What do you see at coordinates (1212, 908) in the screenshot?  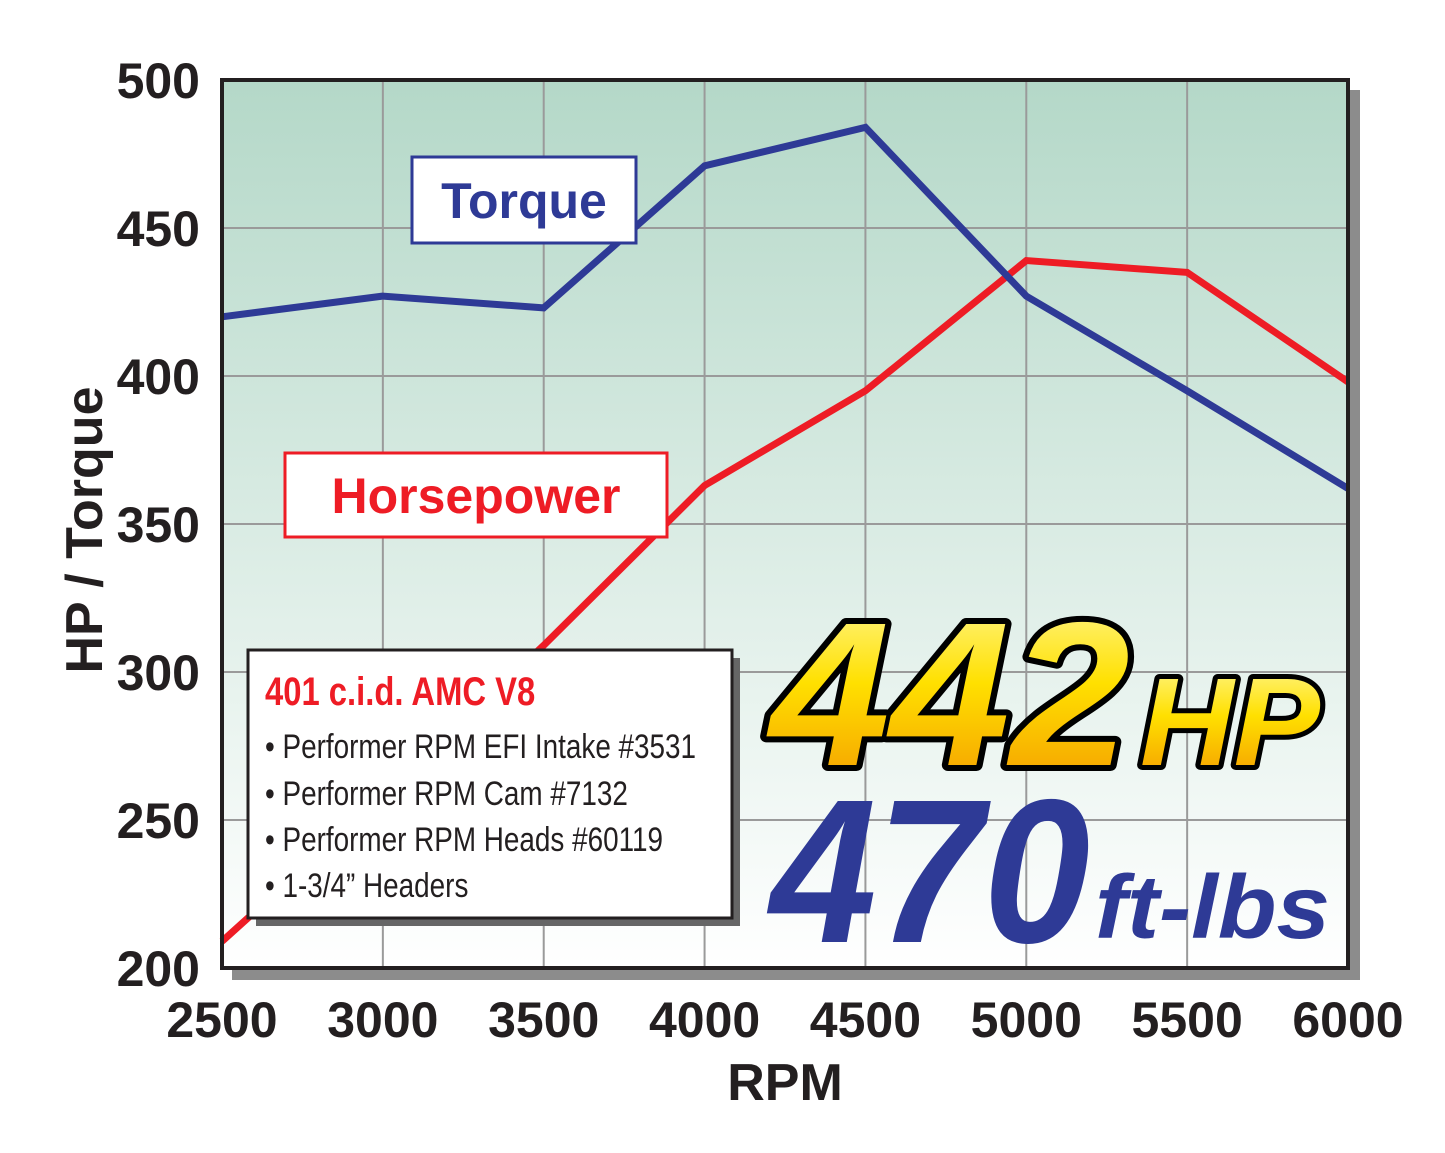 I see `torque-unit: ft-lbs` at bounding box center [1212, 908].